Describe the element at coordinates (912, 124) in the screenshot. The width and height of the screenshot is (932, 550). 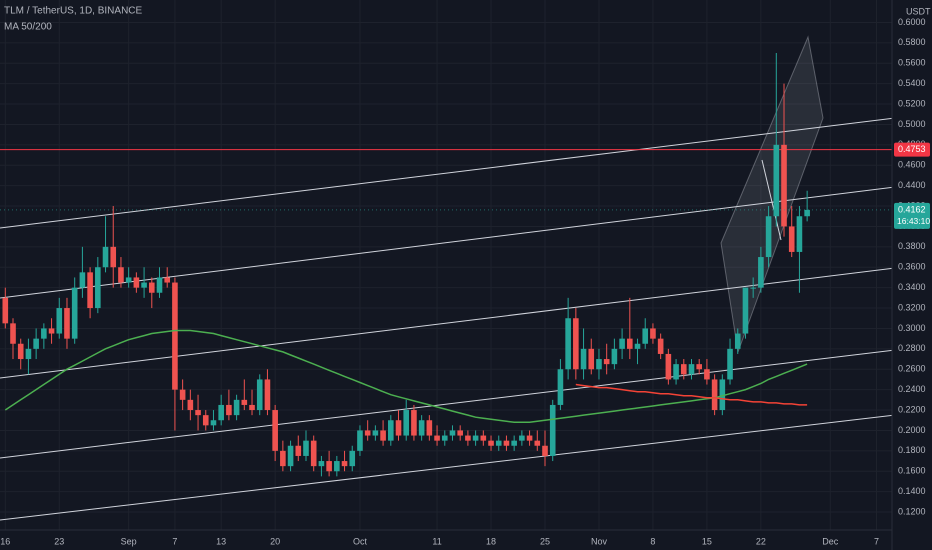
I see `y-tick-label: 0.5000` at that location.